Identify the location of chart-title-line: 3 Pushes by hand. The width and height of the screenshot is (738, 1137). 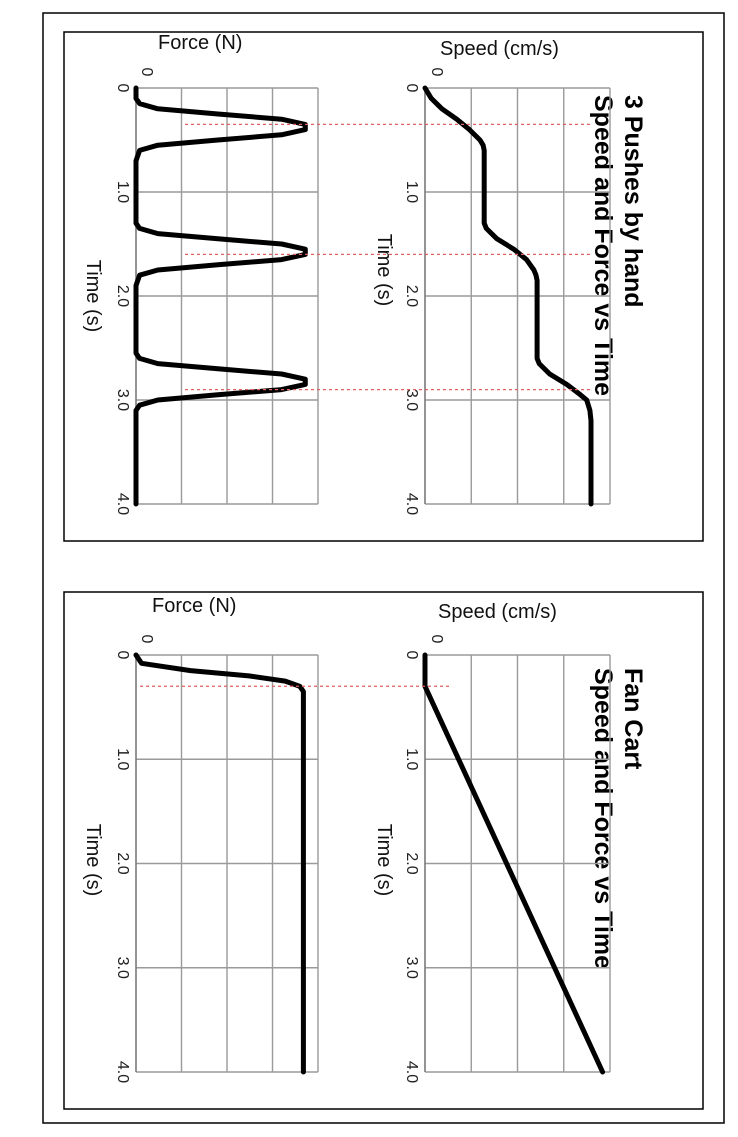
(633, 201).